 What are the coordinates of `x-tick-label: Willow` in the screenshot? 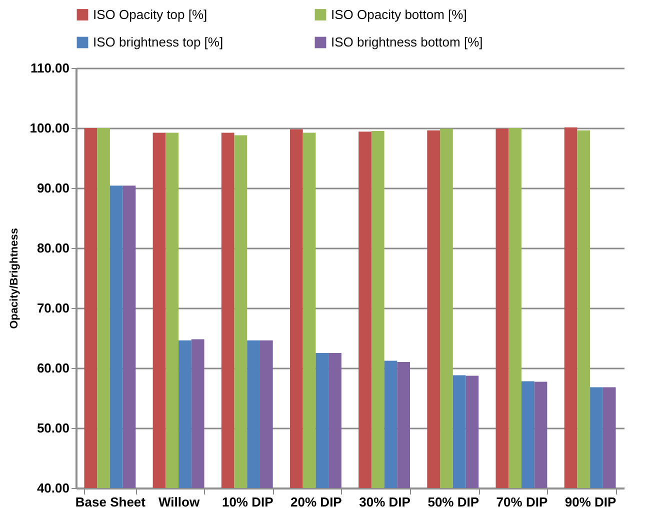 It's located at (179, 502).